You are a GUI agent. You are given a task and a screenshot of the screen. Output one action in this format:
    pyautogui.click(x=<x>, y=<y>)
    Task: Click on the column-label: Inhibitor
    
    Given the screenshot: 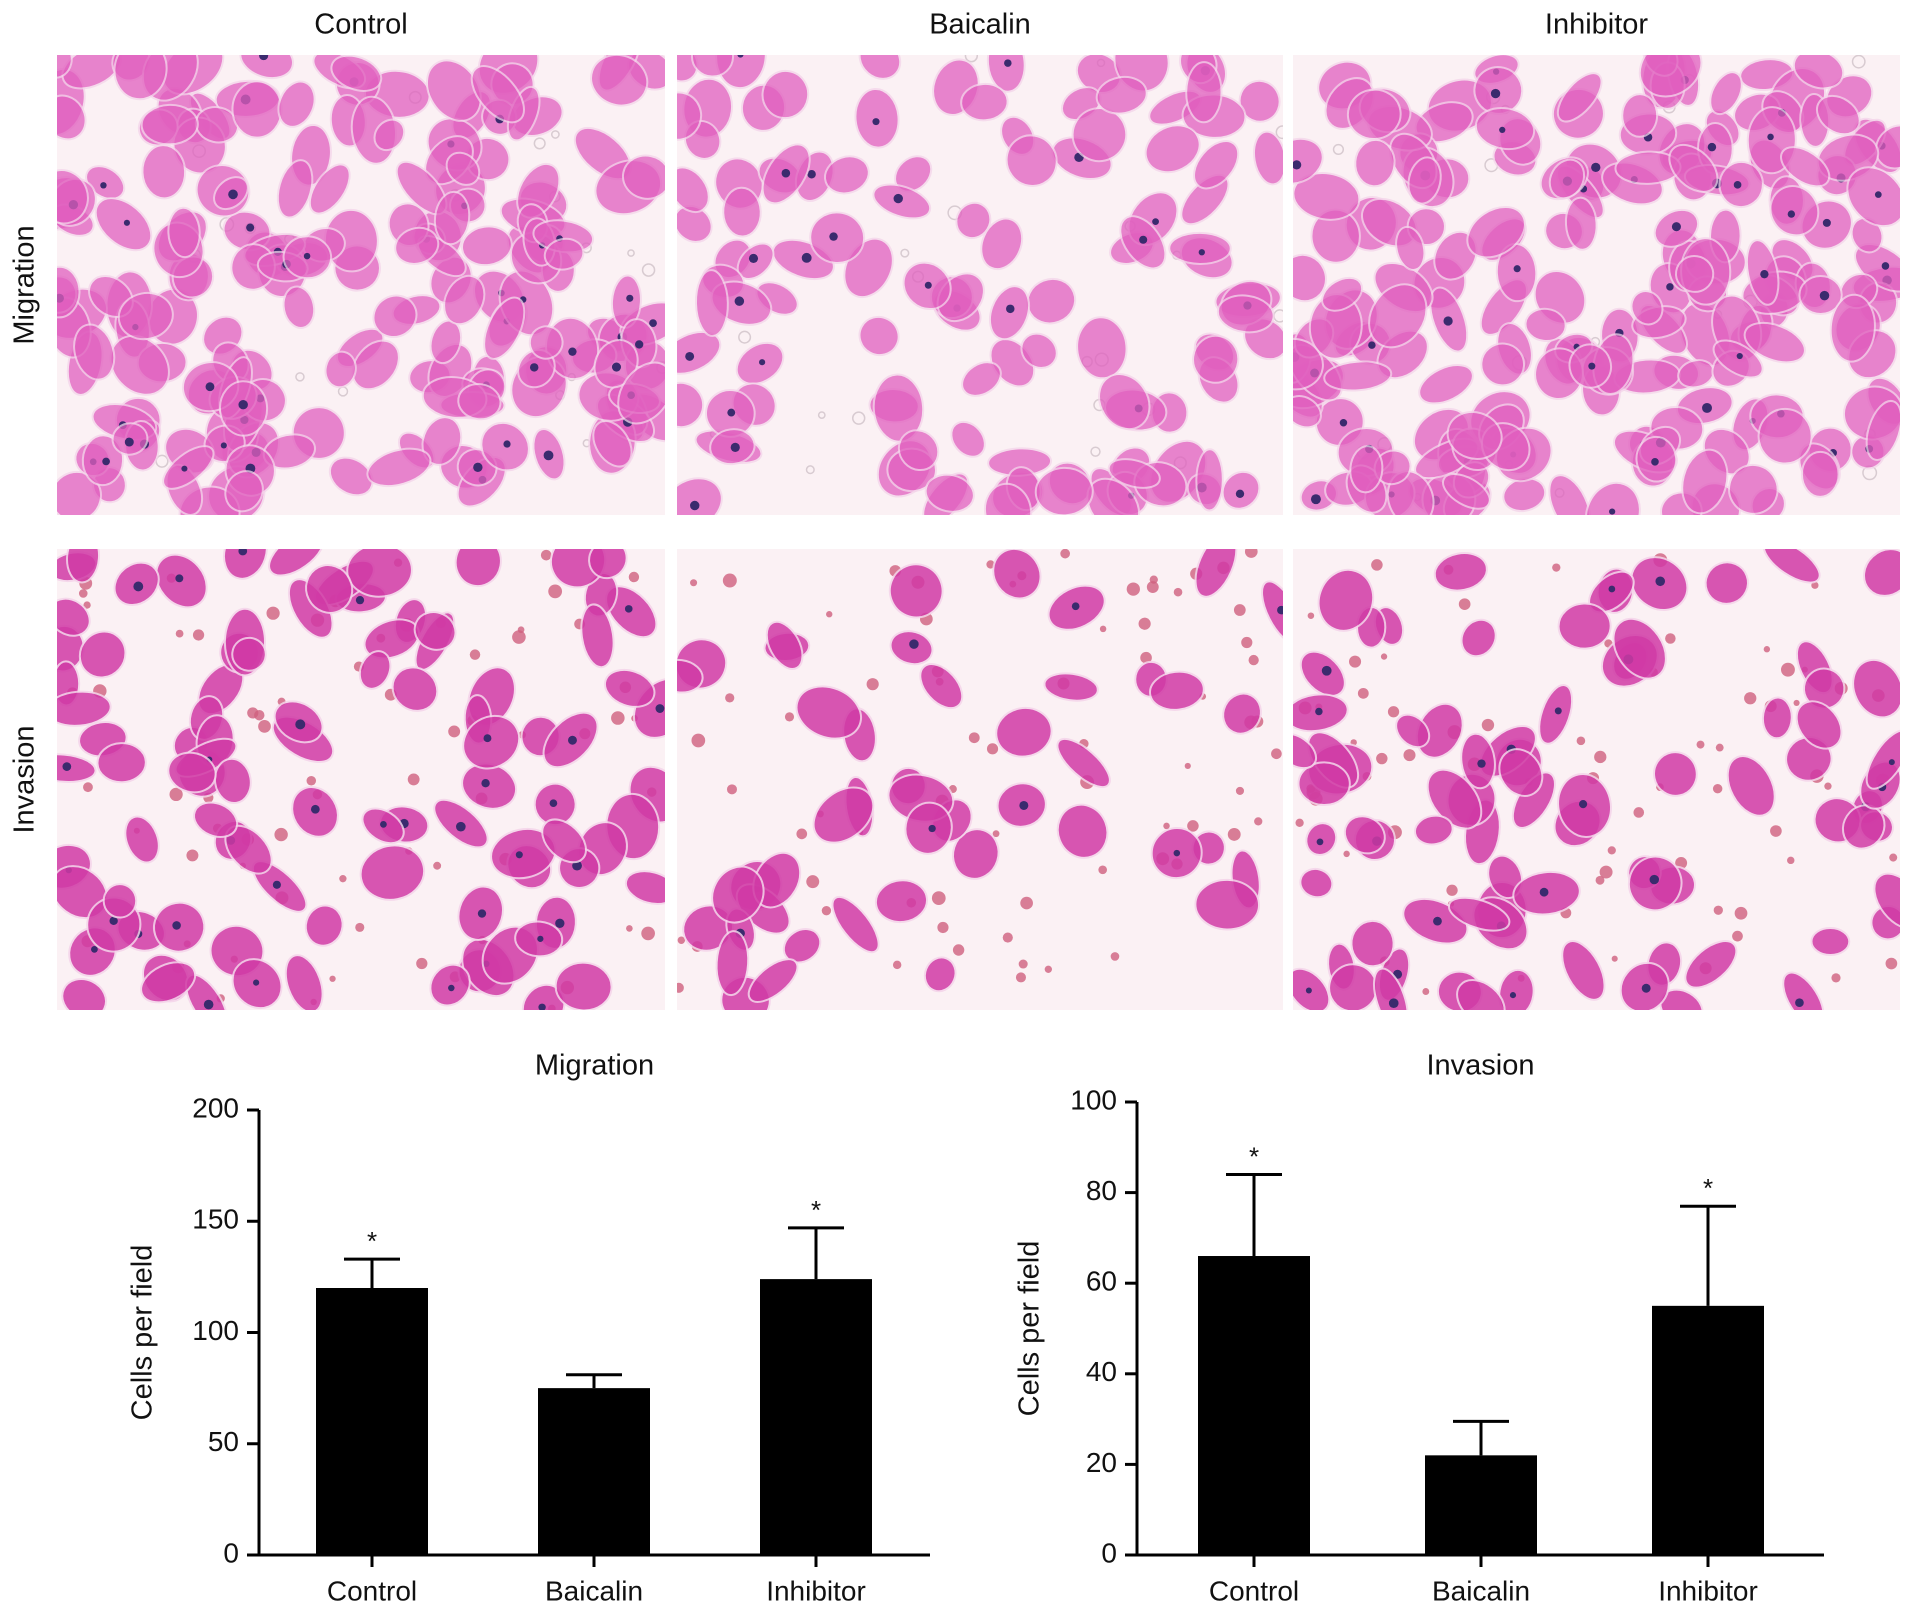 What is the action you would take?
    pyautogui.click(x=1597, y=25)
    